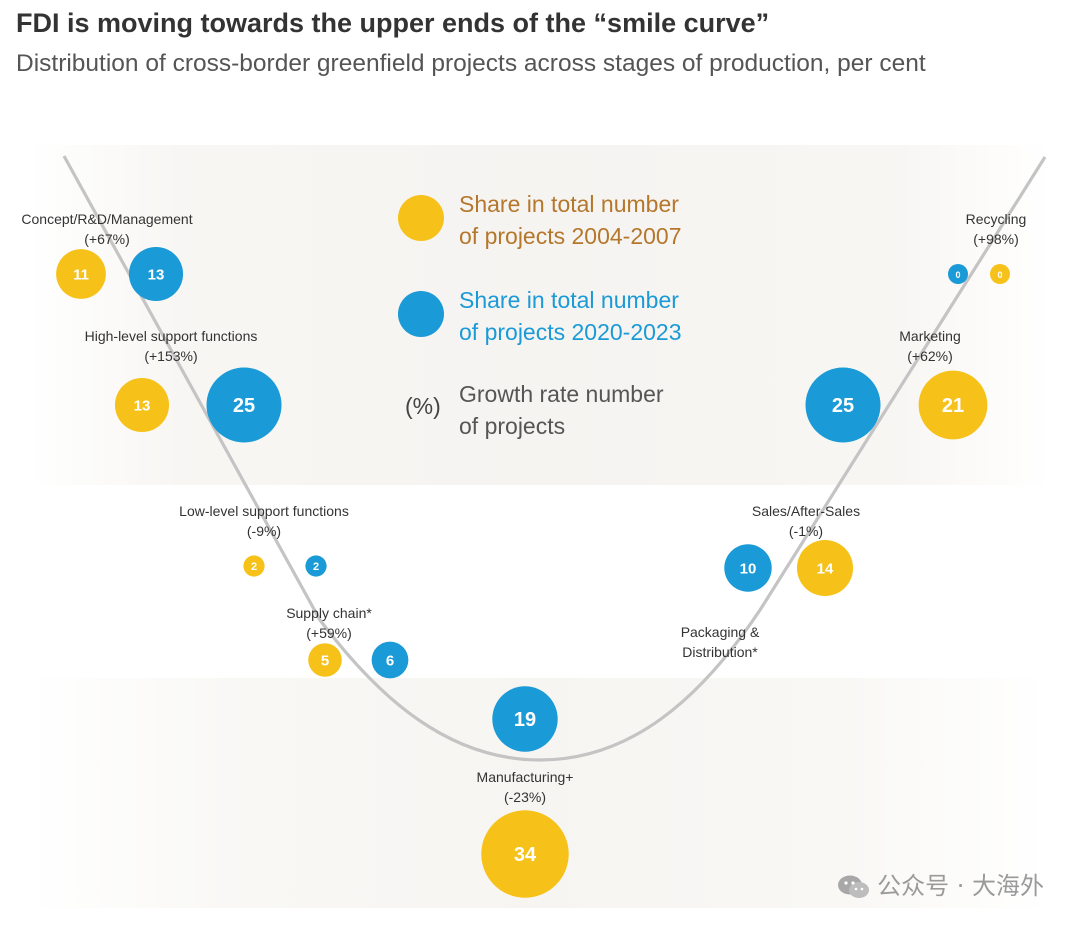 The height and width of the screenshot is (928, 1080). I want to click on stage-label-marketing: Marketing (+62%), so click(929, 346).